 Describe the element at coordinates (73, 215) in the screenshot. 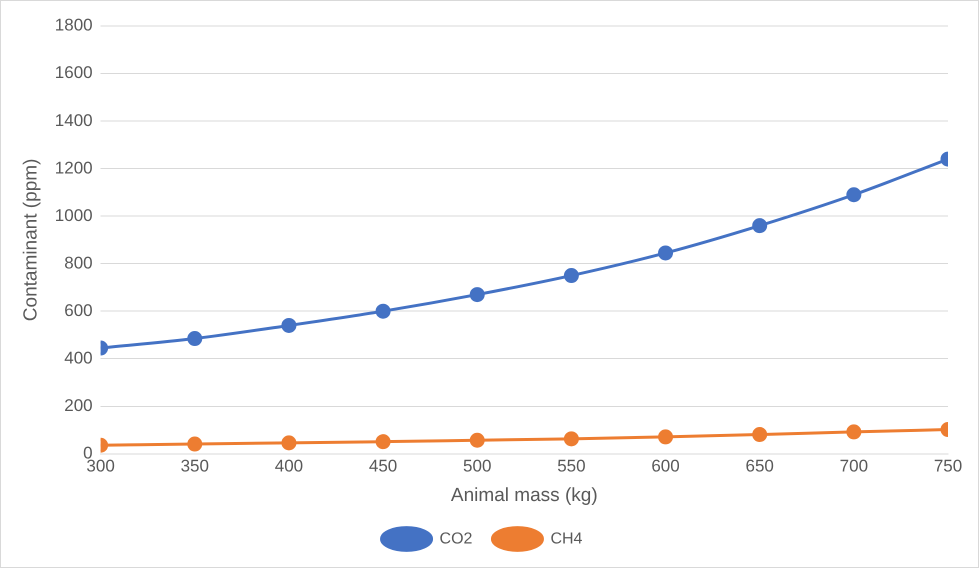

I see `y-tick-label: 1000` at that location.